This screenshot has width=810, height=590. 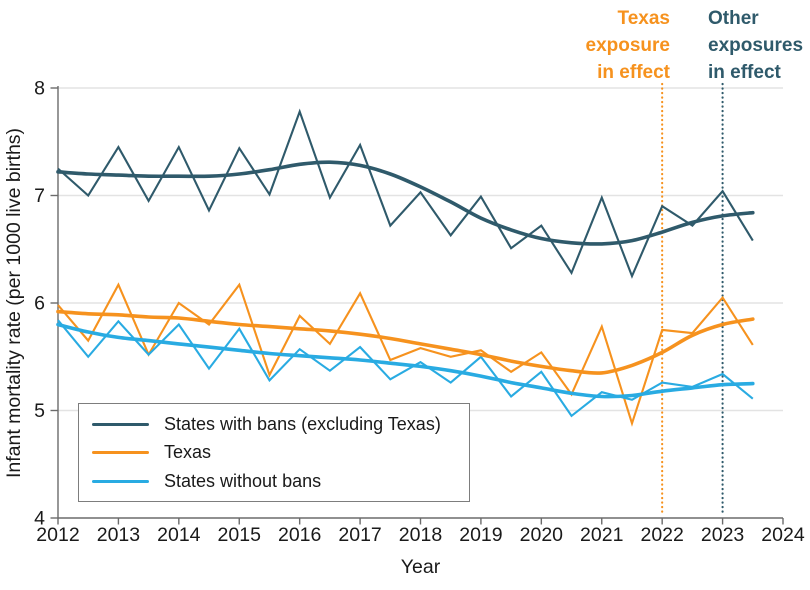 What do you see at coordinates (57, 535) in the screenshot?
I see `x-tick-label: 2012` at bounding box center [57, 535].